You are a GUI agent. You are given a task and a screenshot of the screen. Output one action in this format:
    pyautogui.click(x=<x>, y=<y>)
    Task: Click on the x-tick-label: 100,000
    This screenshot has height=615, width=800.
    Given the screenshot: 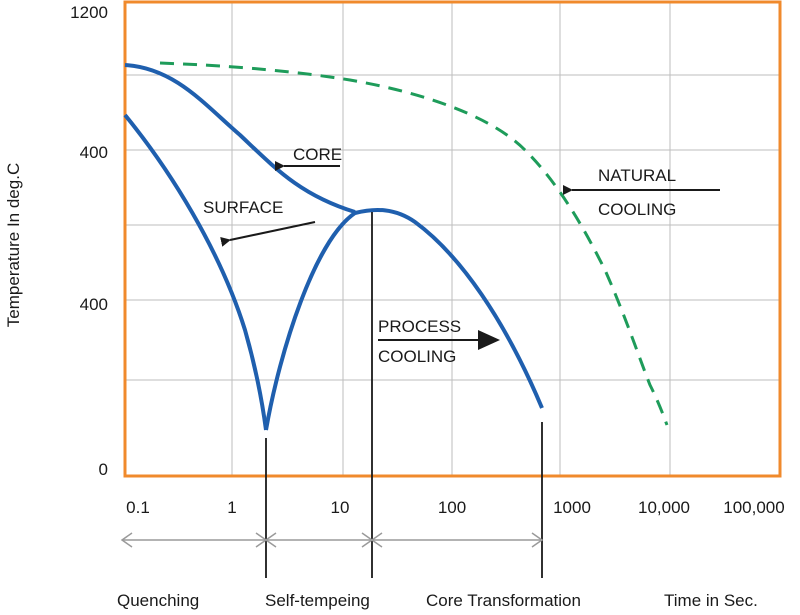 What is the action you would take?
    pyautogui.click(x=753, y=507)
    